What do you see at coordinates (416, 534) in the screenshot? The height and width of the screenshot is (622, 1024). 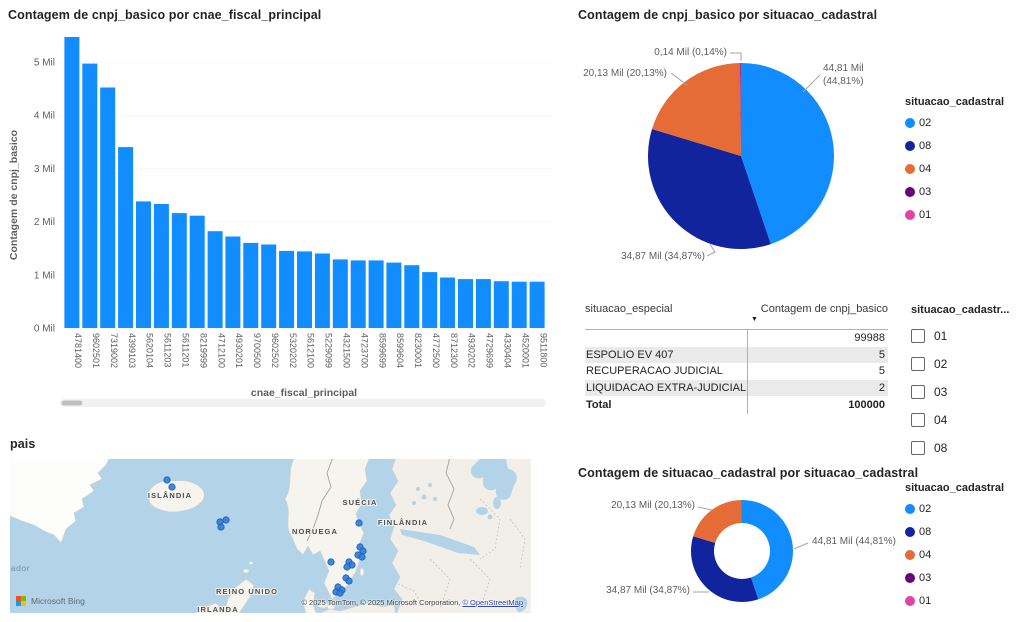 I see `map-borders` at bounding box center [416, 534].